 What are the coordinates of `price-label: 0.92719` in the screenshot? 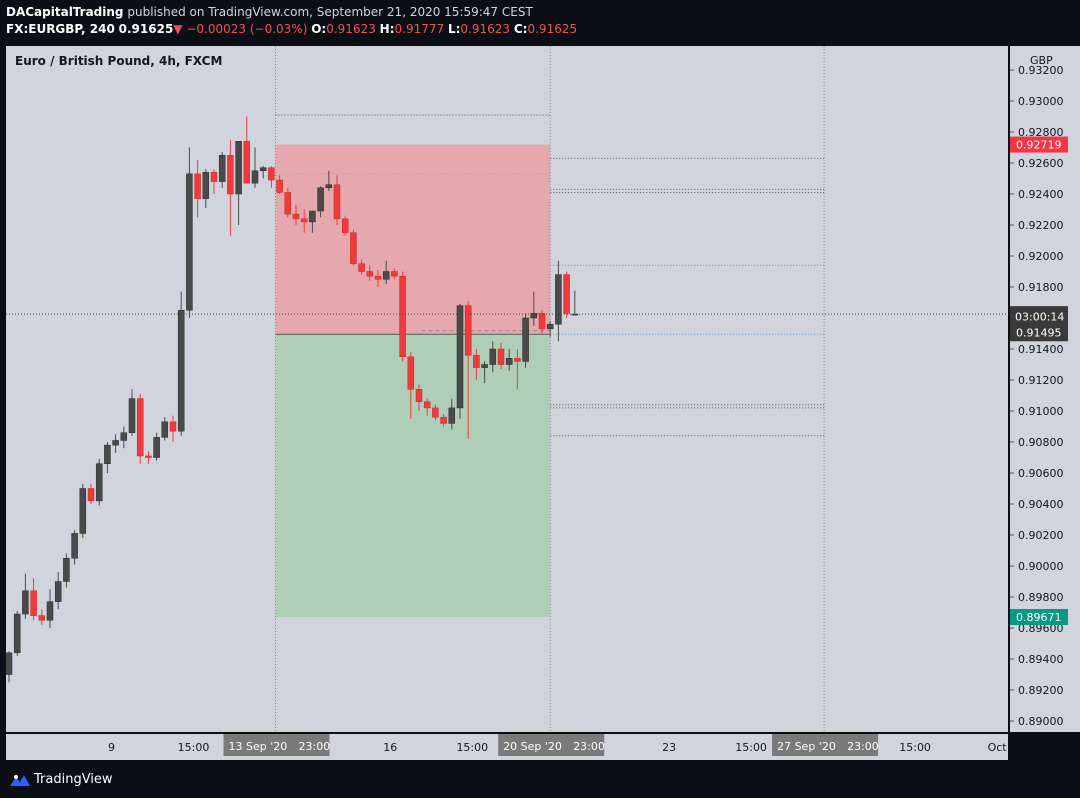 It's located at (1039, 145).